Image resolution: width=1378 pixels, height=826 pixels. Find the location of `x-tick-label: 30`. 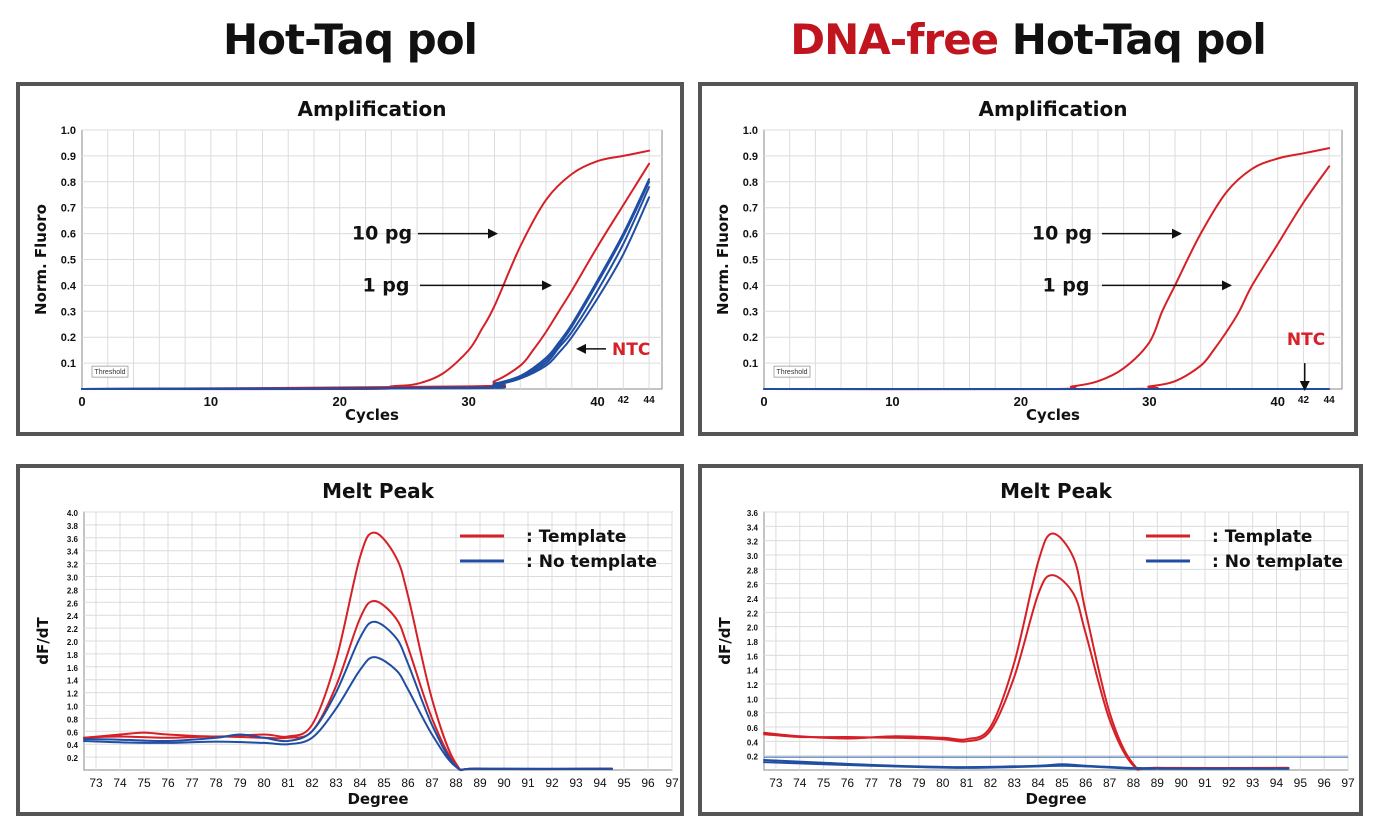

x-tick-label: 30 is located at coordinates (468, 401).